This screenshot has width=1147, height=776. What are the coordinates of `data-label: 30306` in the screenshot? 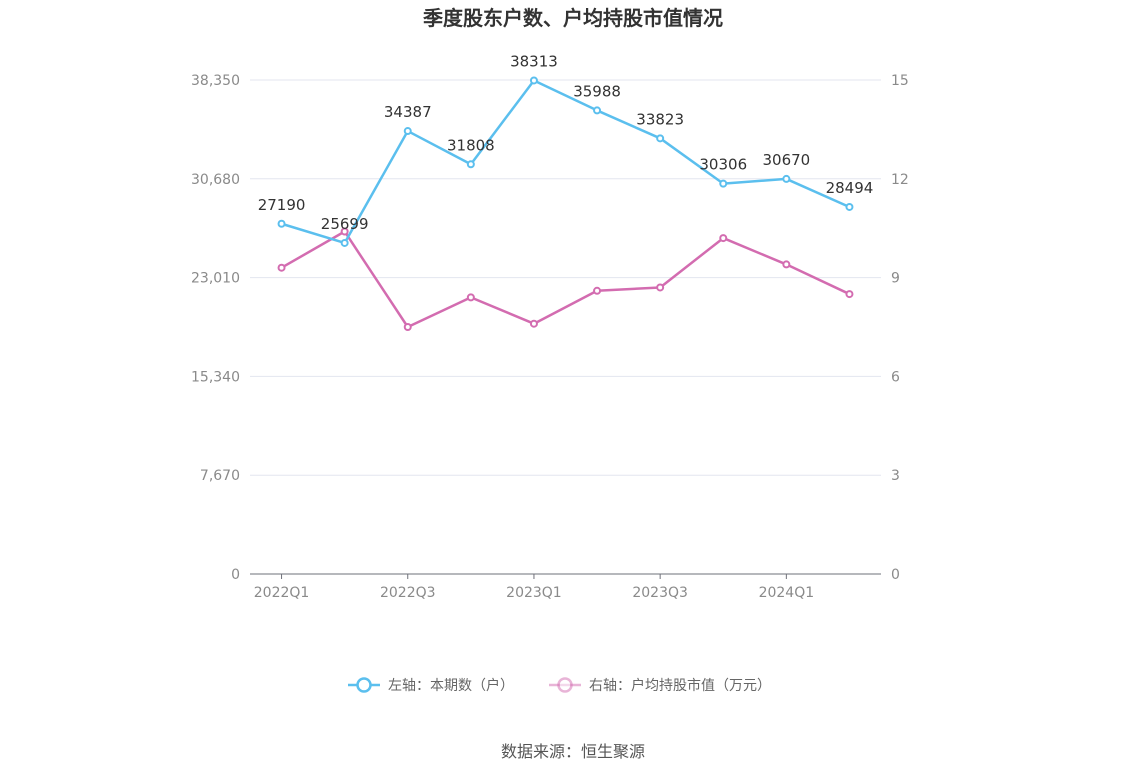 It's located at (723, 165).